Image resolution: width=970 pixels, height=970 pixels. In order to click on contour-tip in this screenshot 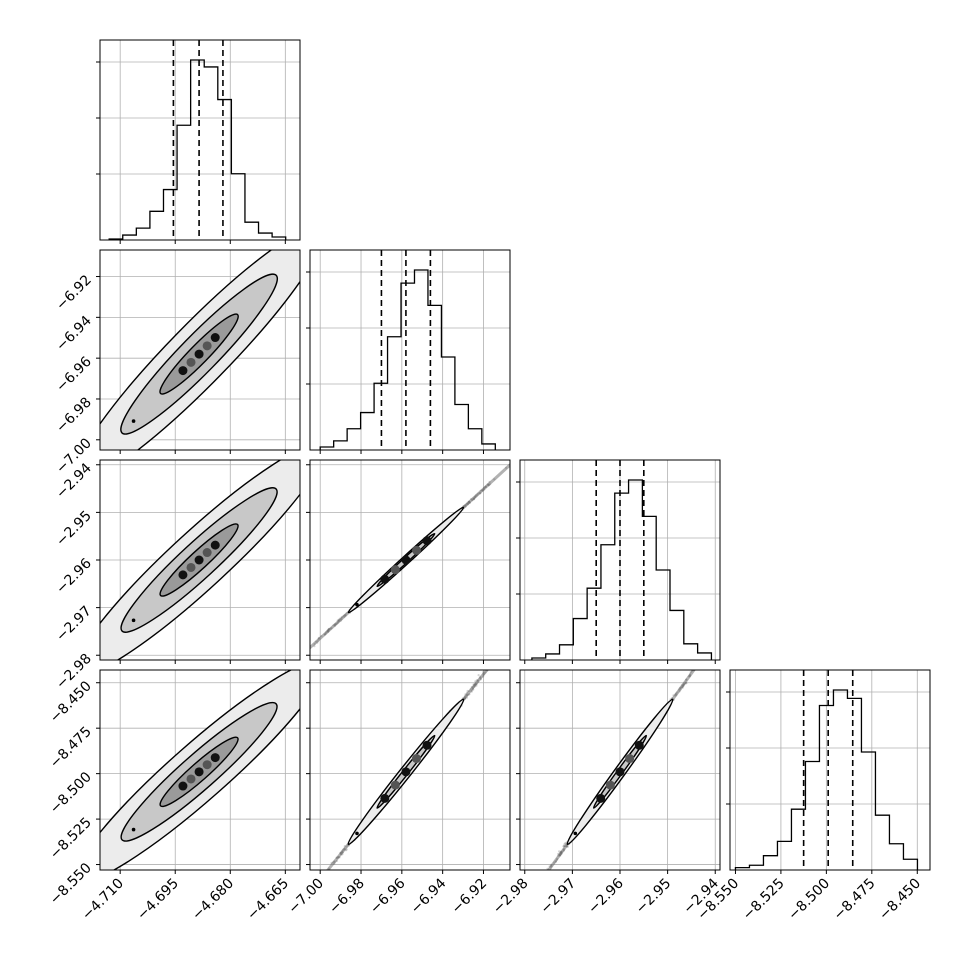, I will do `click(133, 620)`.